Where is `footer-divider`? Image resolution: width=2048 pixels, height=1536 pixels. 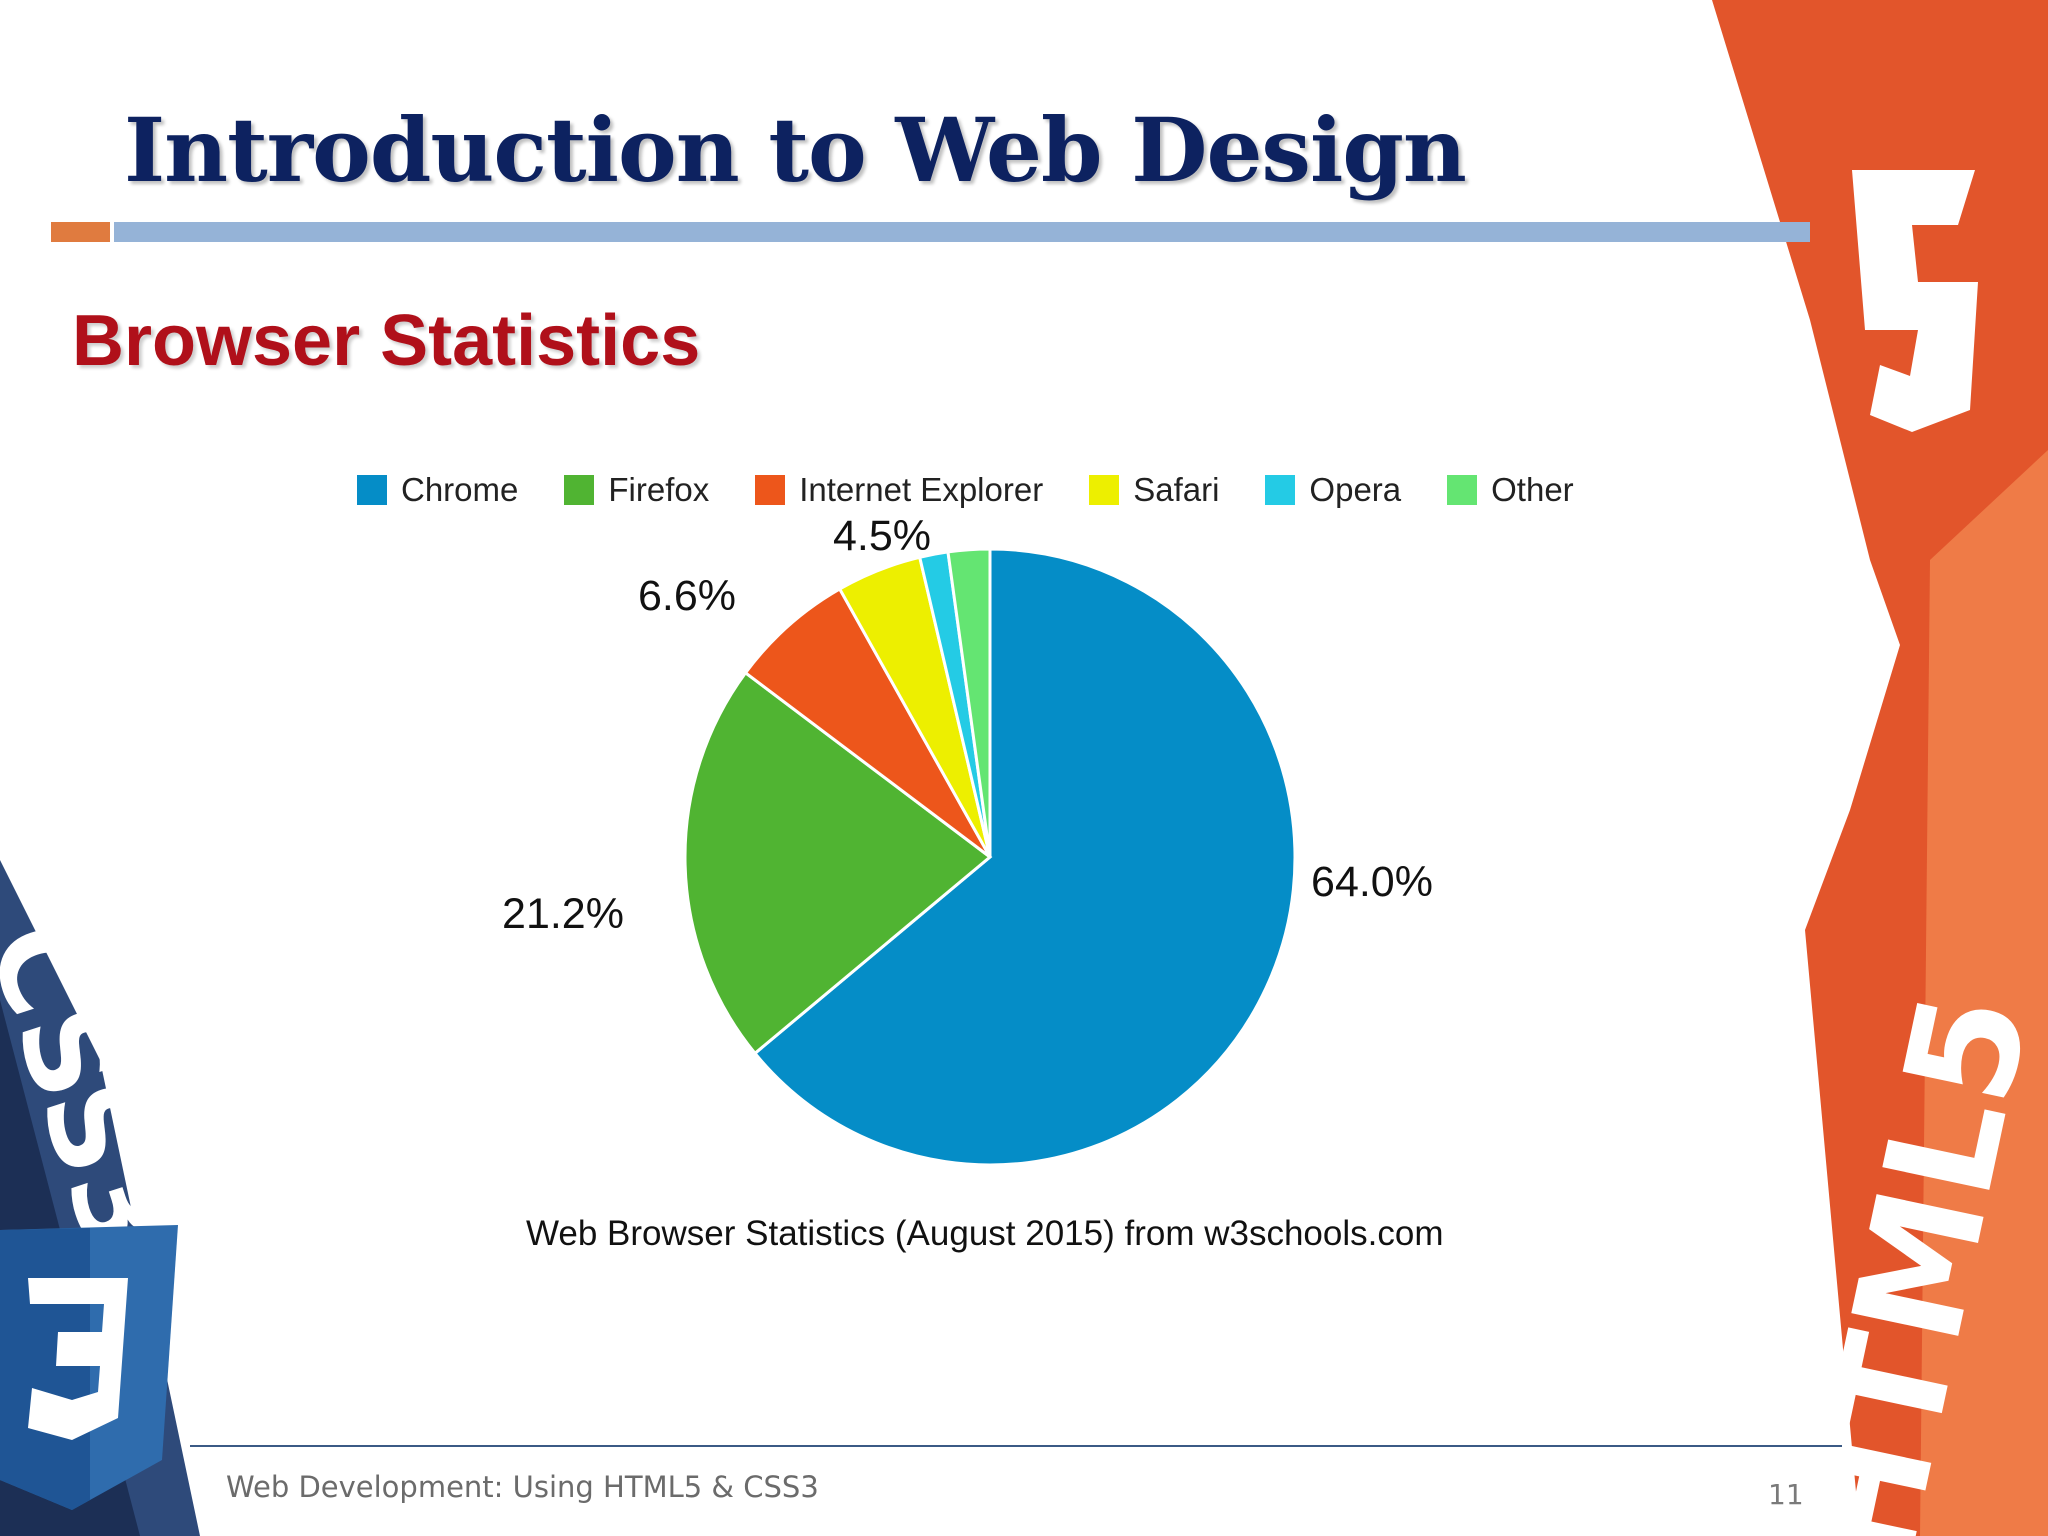
footer-divider is located at coordinates (1016, 1446).